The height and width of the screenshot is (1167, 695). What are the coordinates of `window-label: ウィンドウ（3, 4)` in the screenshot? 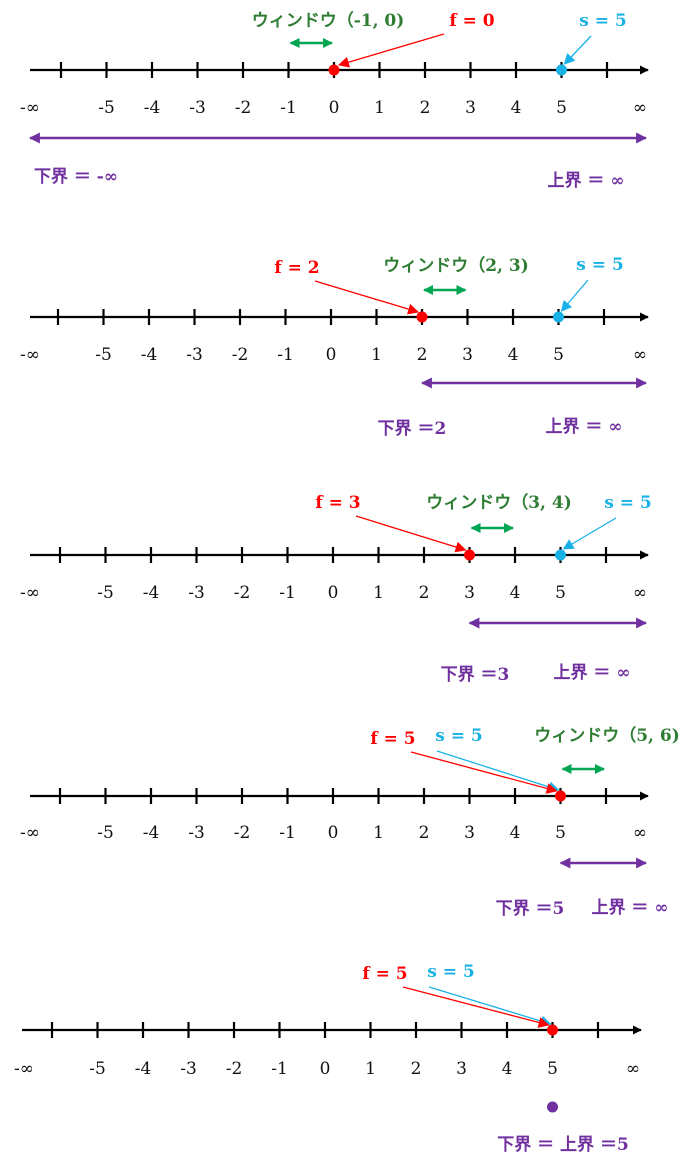 It's located at (499, 502).